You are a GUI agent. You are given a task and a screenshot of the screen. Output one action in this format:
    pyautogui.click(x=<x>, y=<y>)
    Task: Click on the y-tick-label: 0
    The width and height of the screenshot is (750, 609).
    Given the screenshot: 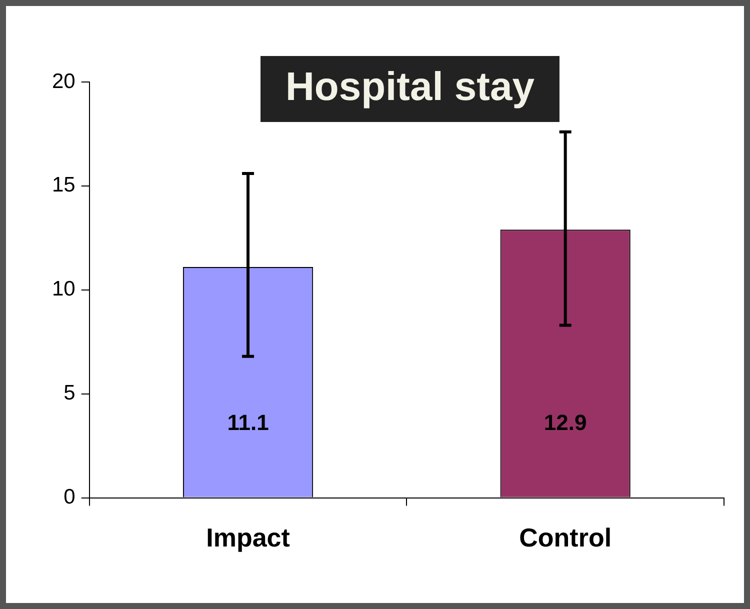 What is the action you would take?
    pyautogui.click(x=70, y=497)
    